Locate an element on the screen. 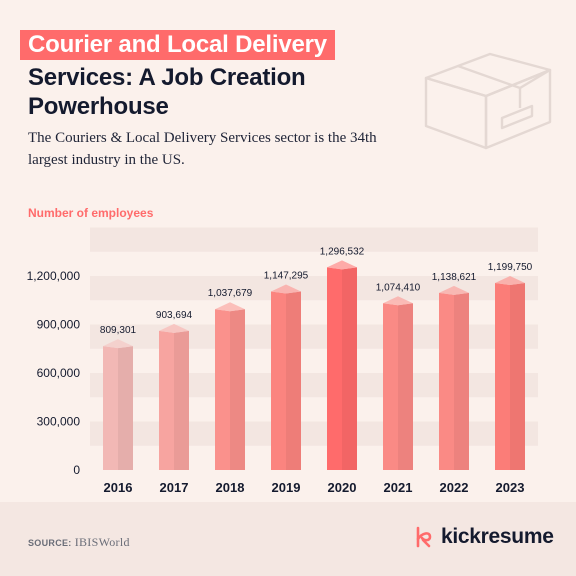 The height and width of the screenshot is (576, 576). source-note: SOURCE: IBISWorld is located at coordinates (79, 542).